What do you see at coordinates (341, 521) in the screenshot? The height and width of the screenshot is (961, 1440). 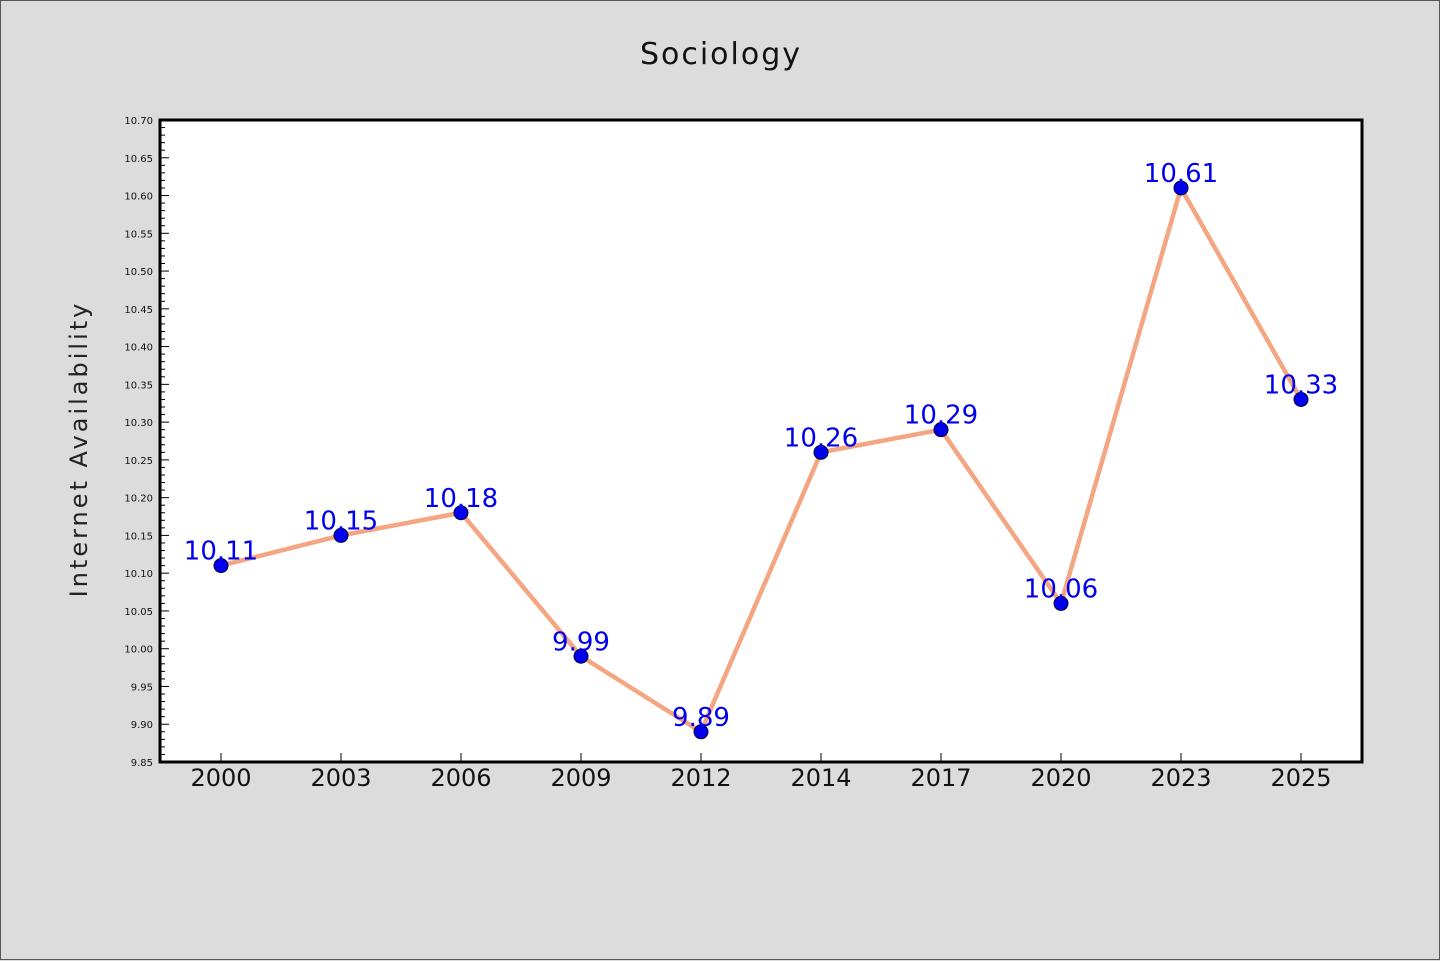 I see `data-label: 10.15` at bounding box center [341, 521].